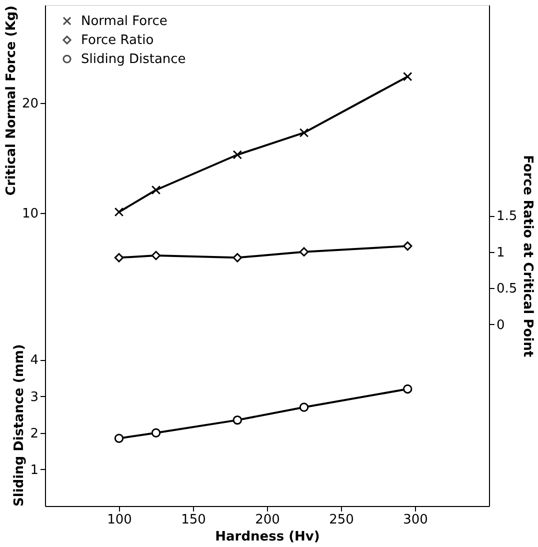  Describe the element at coordinates (34, 470) in the screenshot. I see `y-tick-label: 1` at that location.